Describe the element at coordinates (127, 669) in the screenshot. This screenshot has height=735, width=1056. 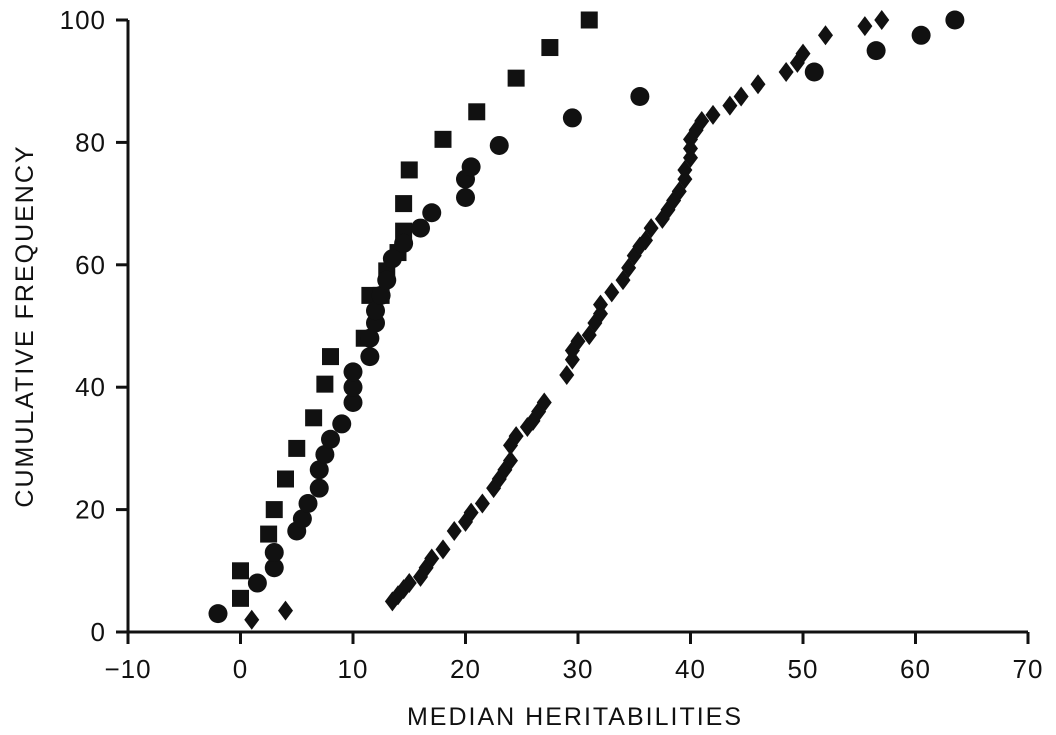
I see `x-tick-label: −10` at that location.